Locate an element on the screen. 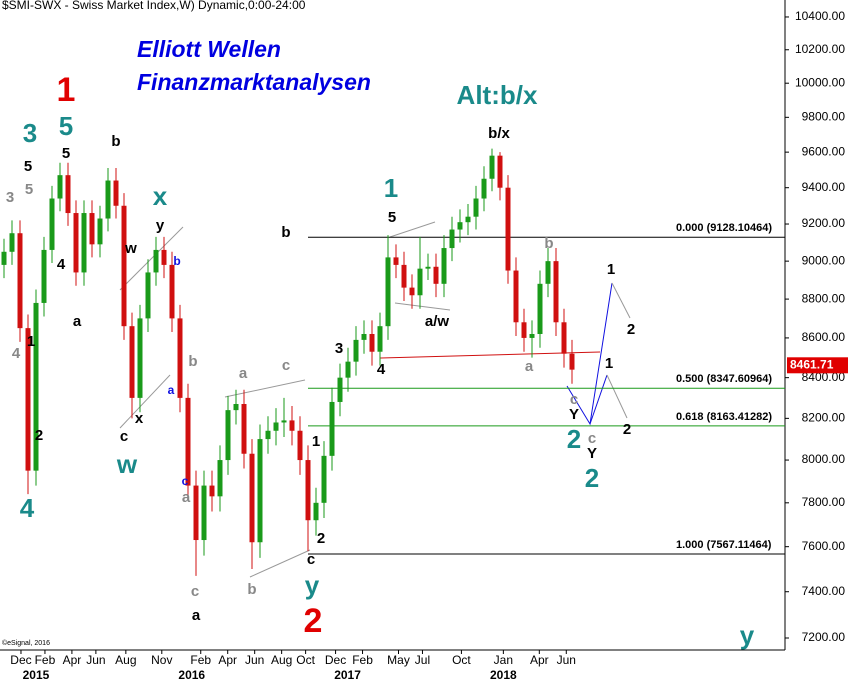 The height and width of the screenshot is (687, 849). wave-label: a/w is located at coordinates (437, 321).